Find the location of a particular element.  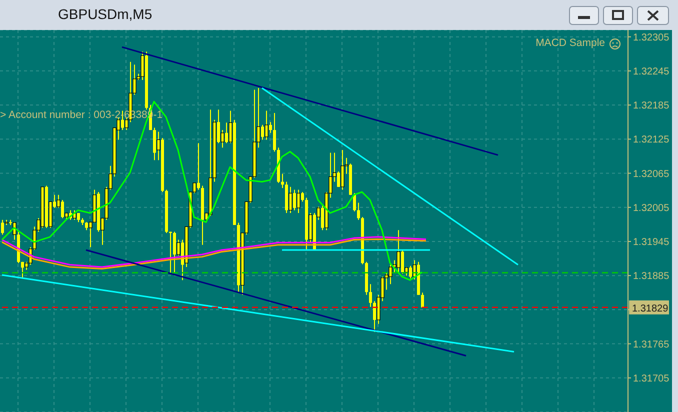

y-tick-label: 1.31945 is located at coordinates (651, 242).